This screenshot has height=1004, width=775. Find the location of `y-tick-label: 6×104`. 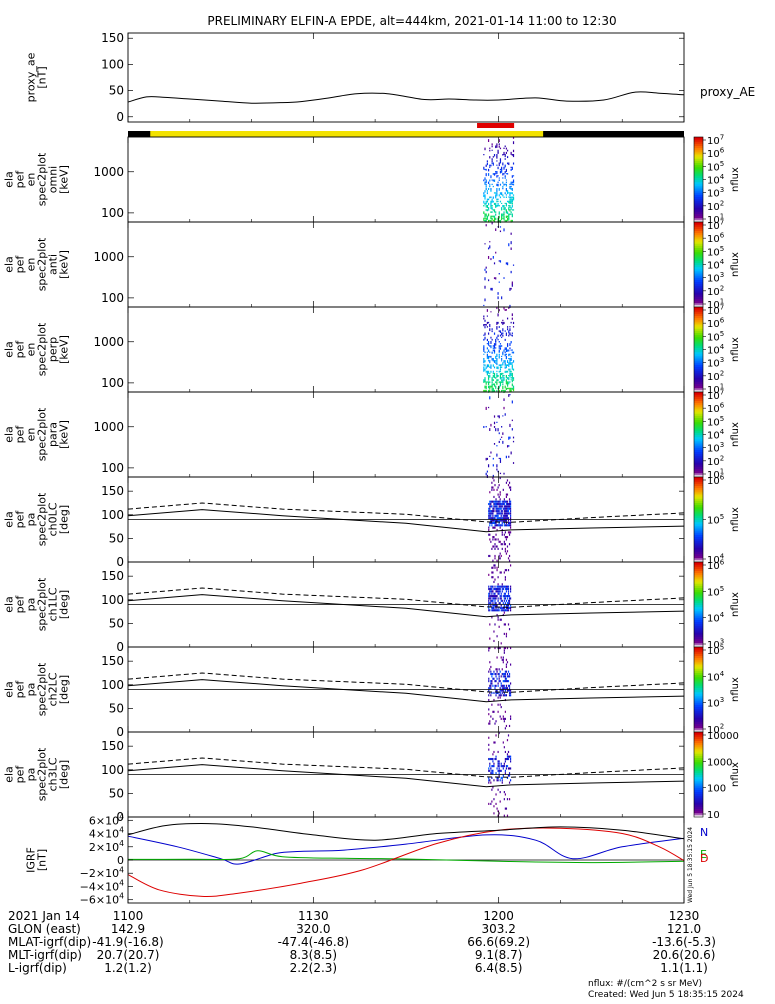

y-tick-label: 6×104 is located at coordinates (106, 819).